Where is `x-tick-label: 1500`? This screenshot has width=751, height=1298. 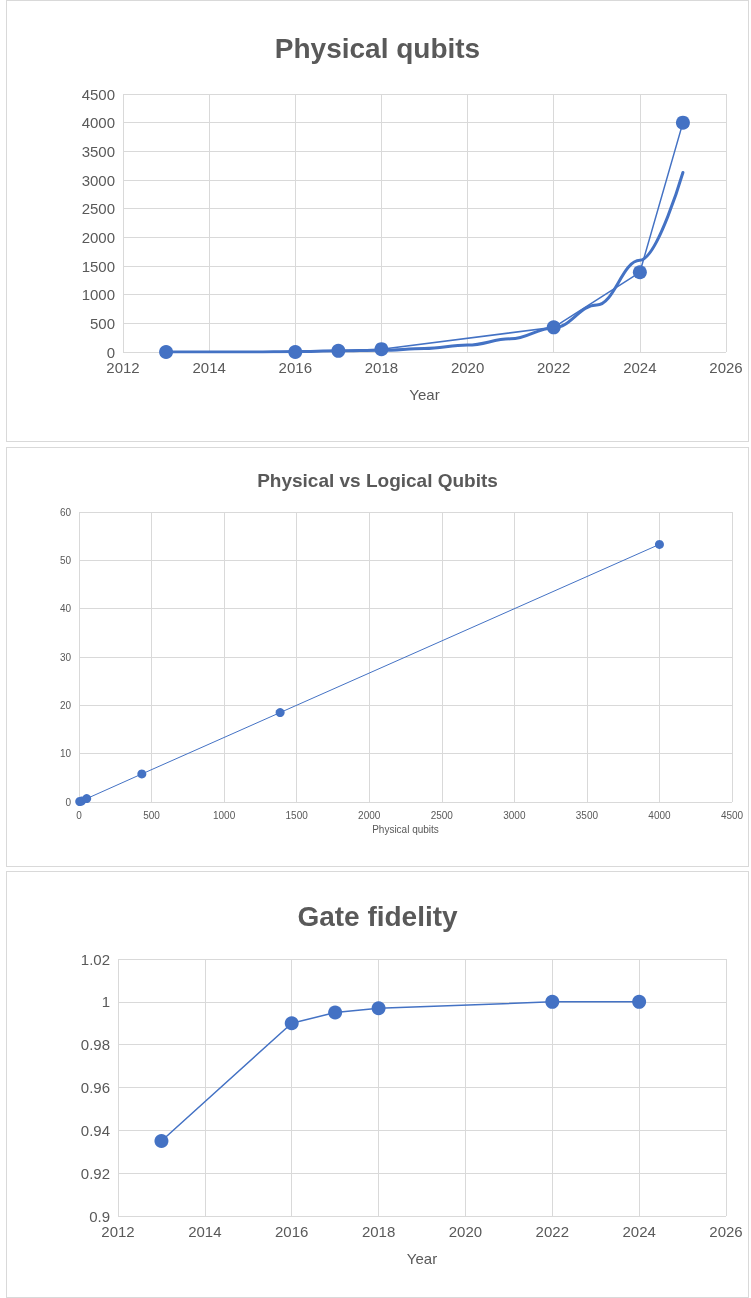
x-tick-label: 1500 is located at coordinates (297, 815).